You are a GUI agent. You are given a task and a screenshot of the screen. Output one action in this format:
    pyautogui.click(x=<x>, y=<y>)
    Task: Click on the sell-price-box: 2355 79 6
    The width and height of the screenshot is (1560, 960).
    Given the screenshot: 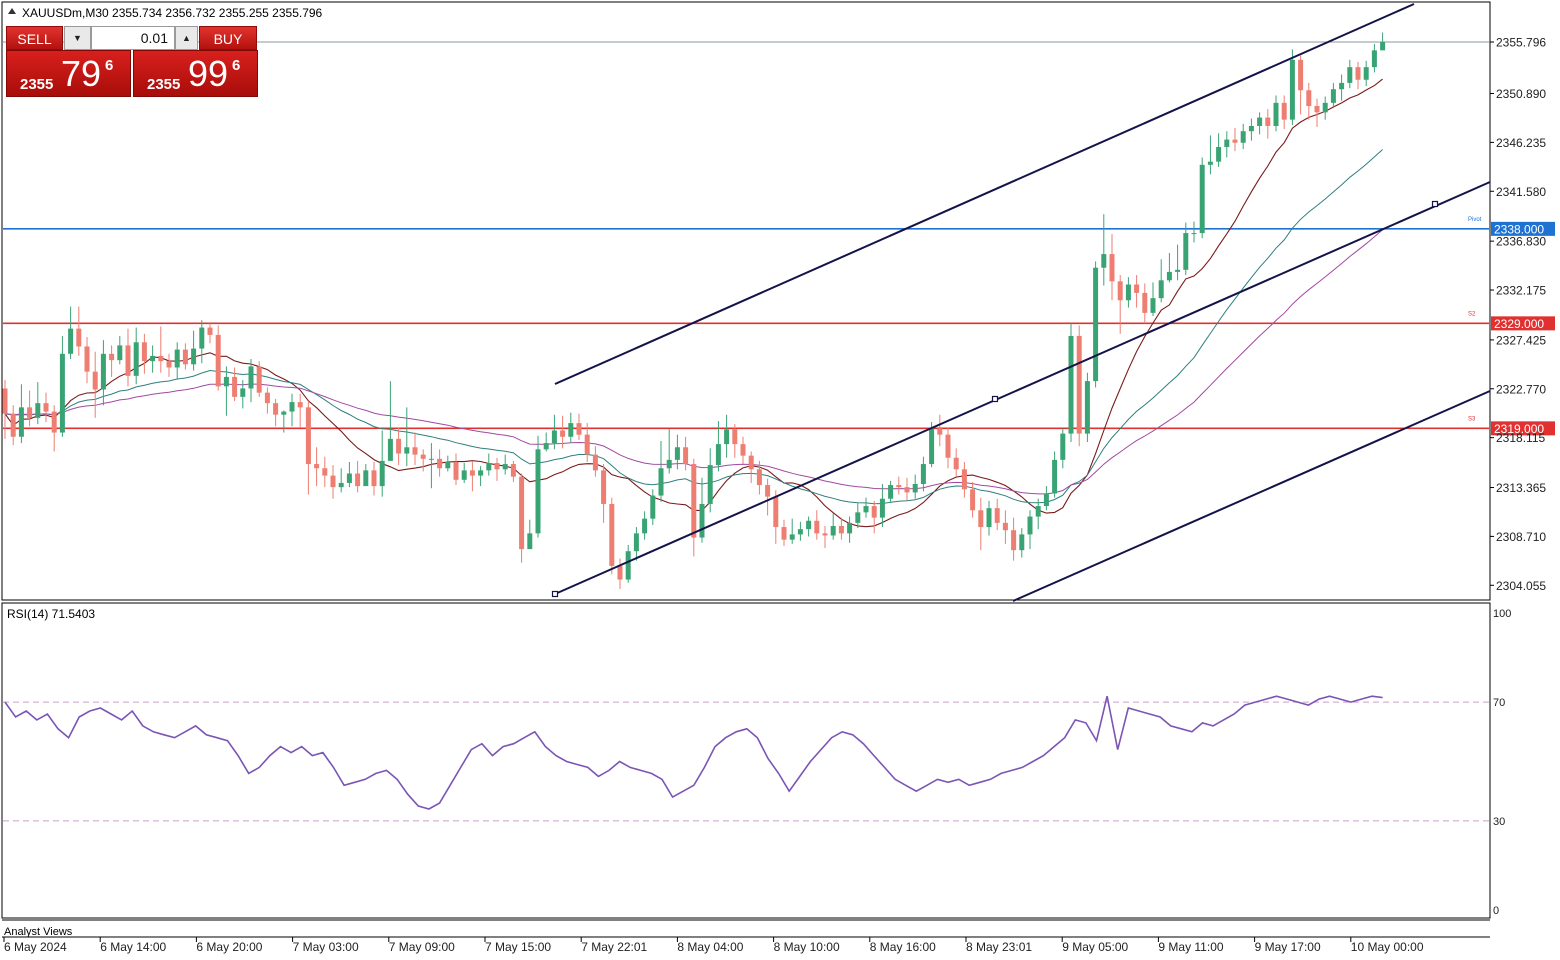 What is the action you would take?
    pyautogui.click(x=68, y=73)
    